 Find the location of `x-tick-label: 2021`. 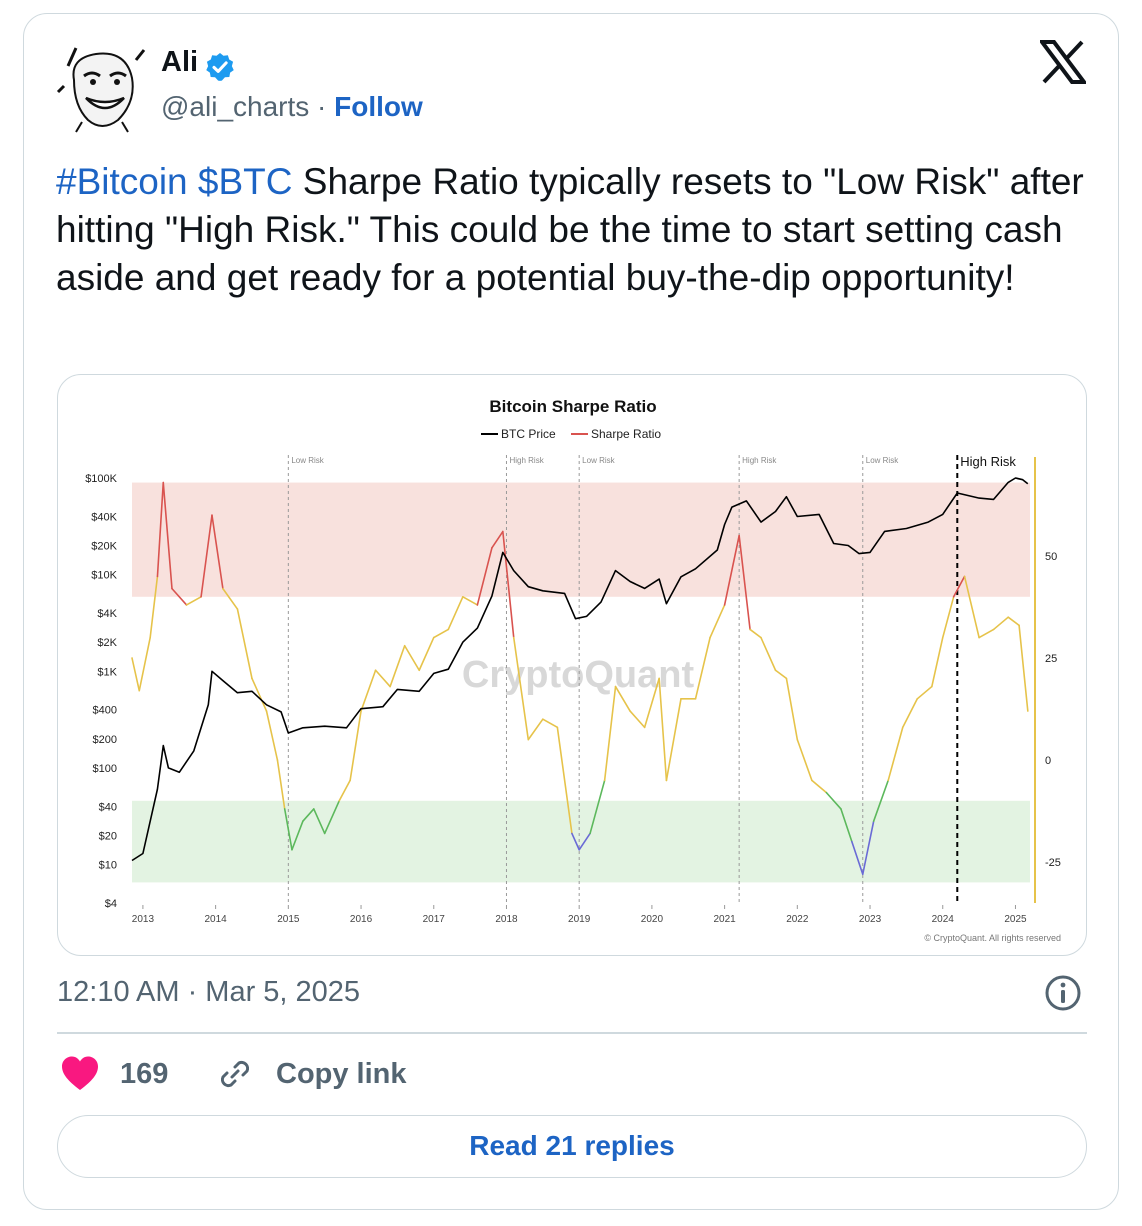

x-tick-label: 2021 is located at coordinates (724, 919).